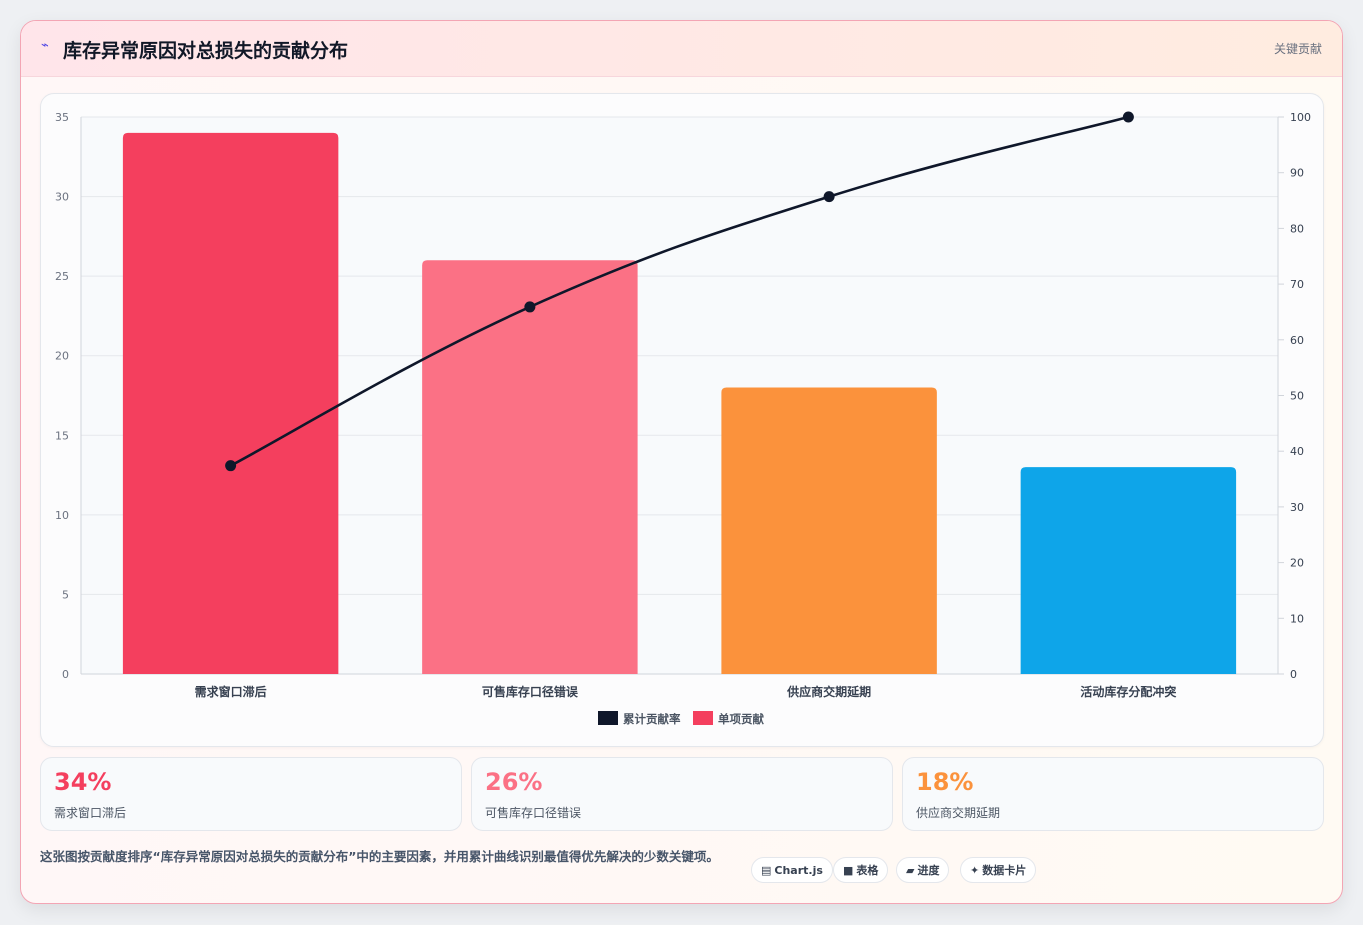 Image resolution: width=1363 pixels, height=925 pixels. I want to click on pill-label: 数据卡片, so click(1004, 870).